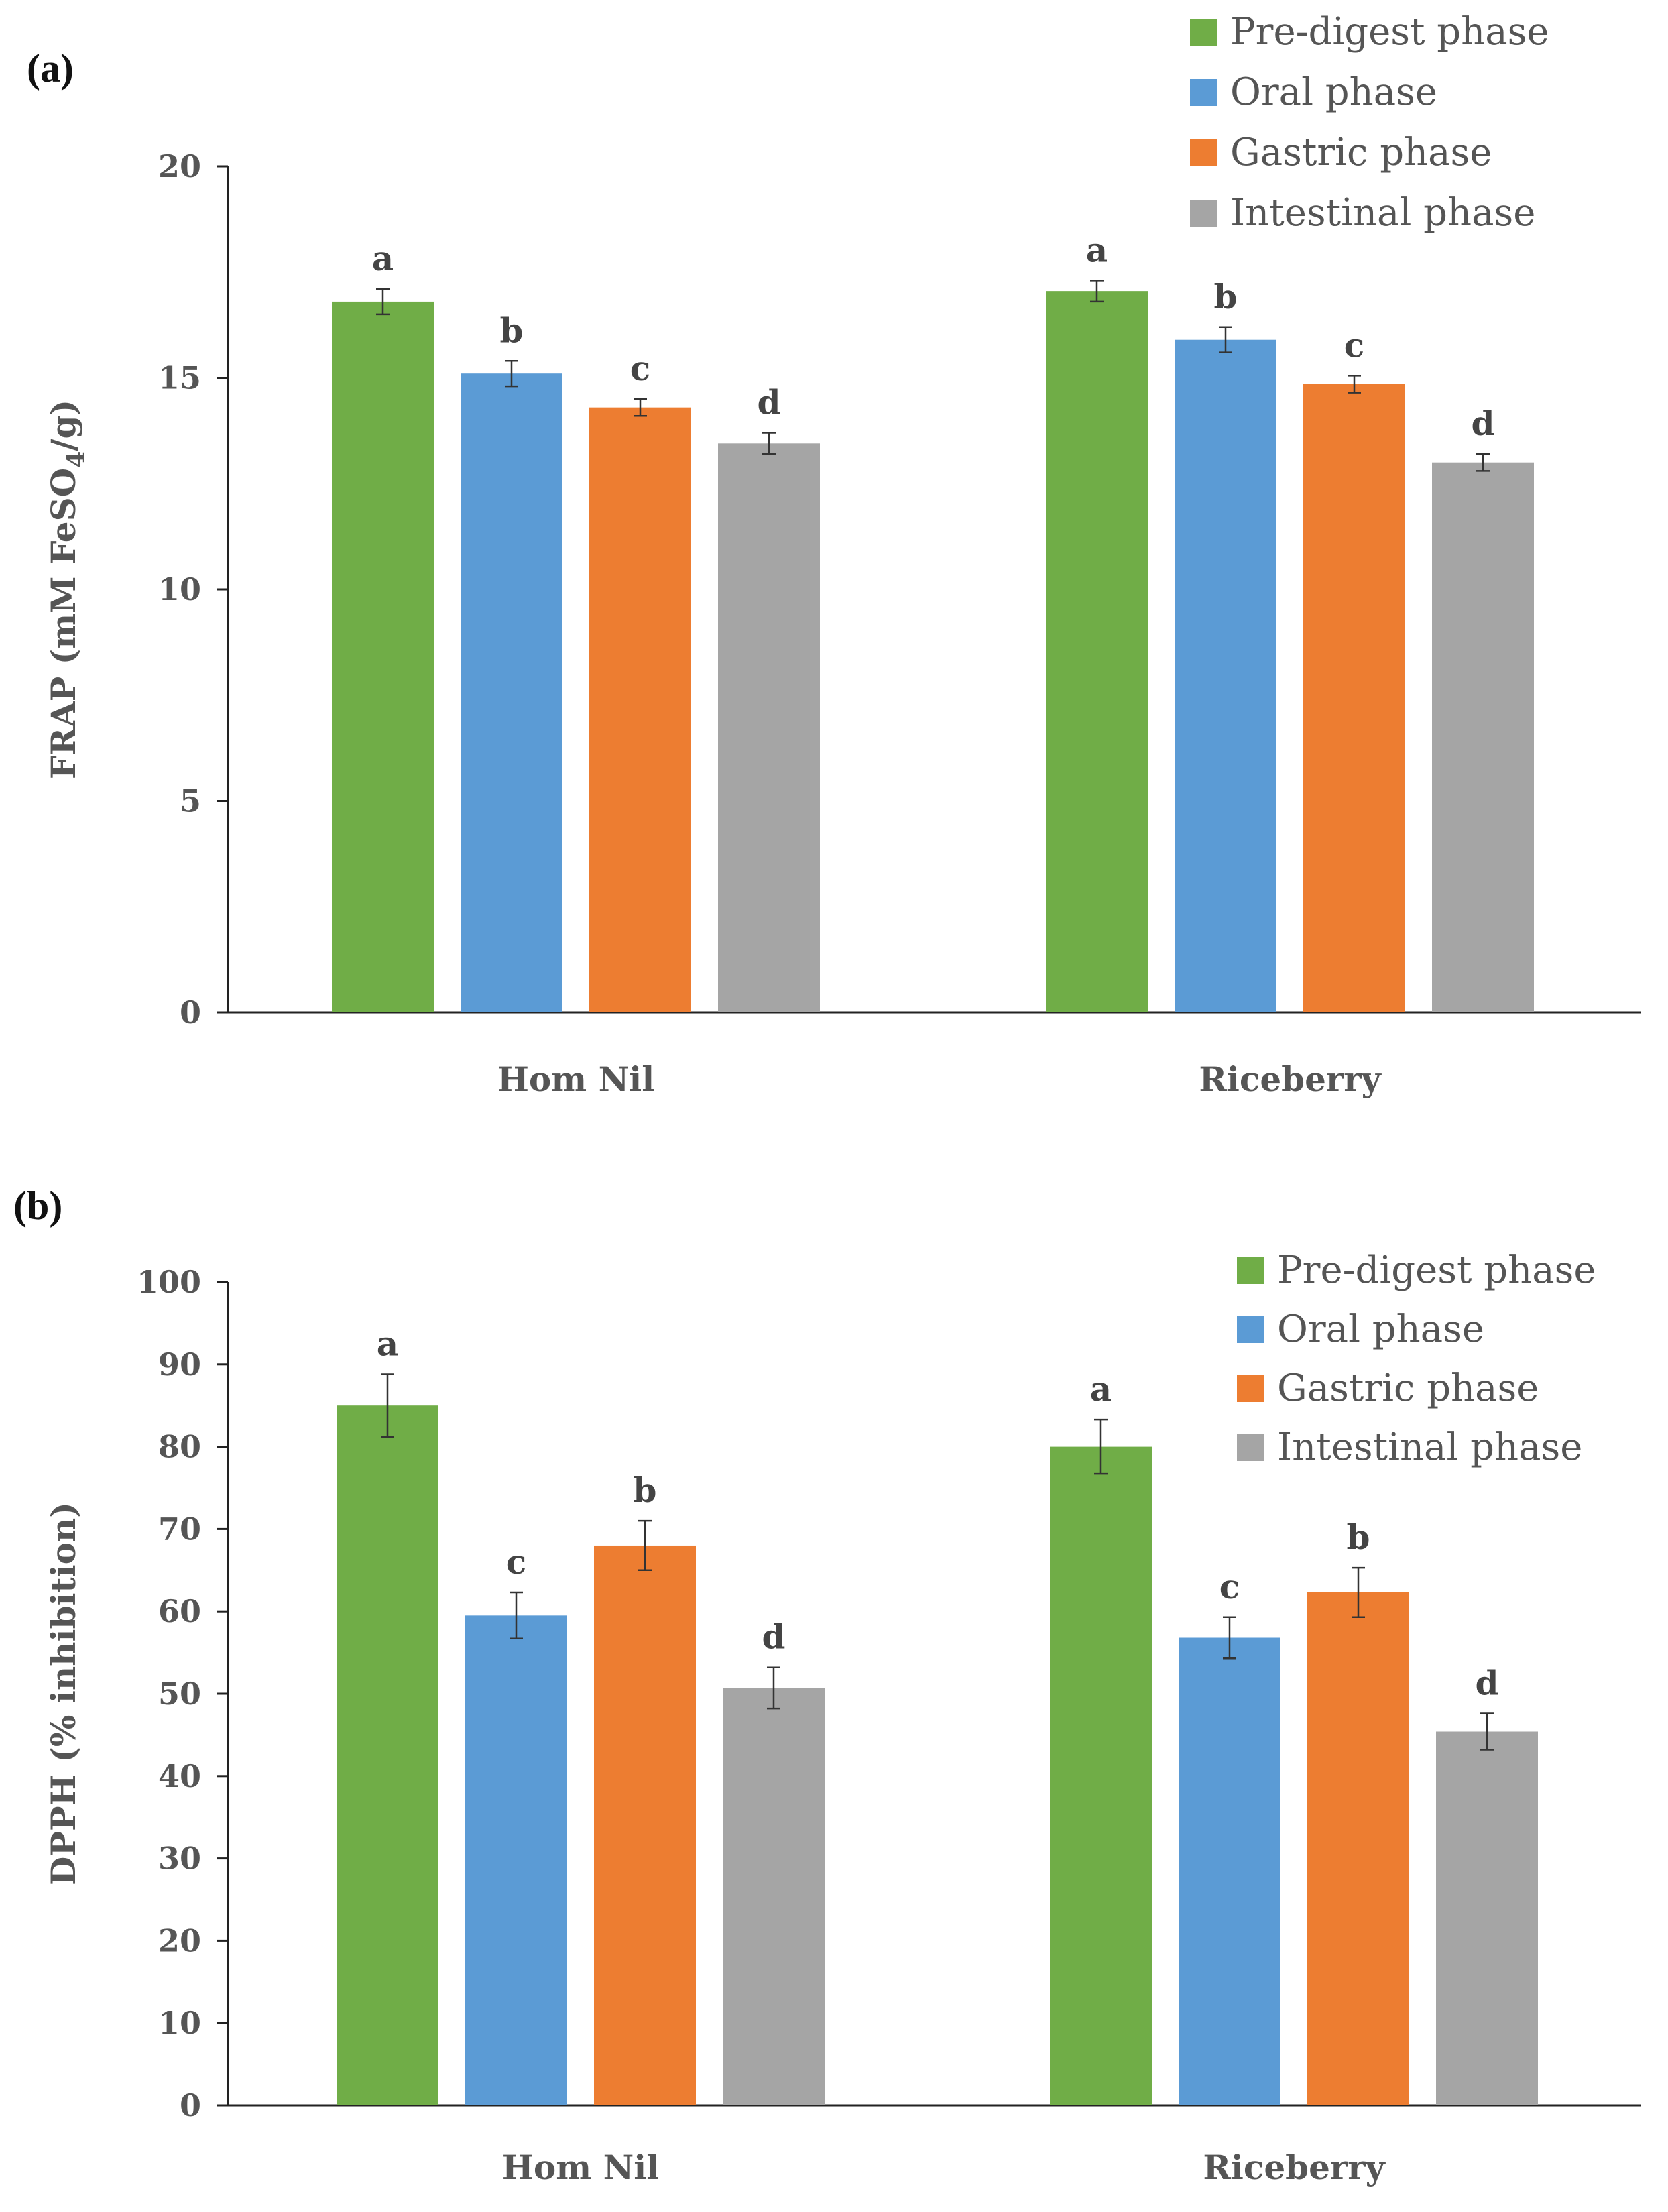 This screenshot has height=2212, width=1668. I want to click on y-tick-label: 40, so click(179, 1776).